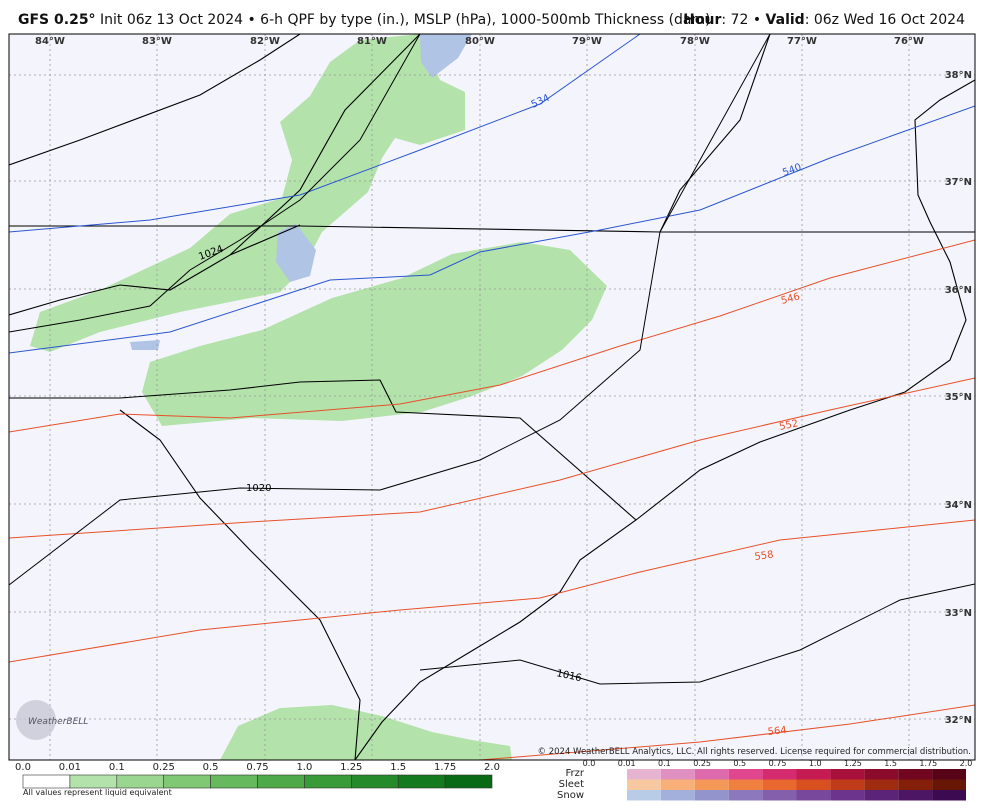 The height and width of the screenshot is (808, 984). What do you see at coordinates (790, 299) in the screenshot?
I see `contour-label: 546` at bounding box center [790, 299].